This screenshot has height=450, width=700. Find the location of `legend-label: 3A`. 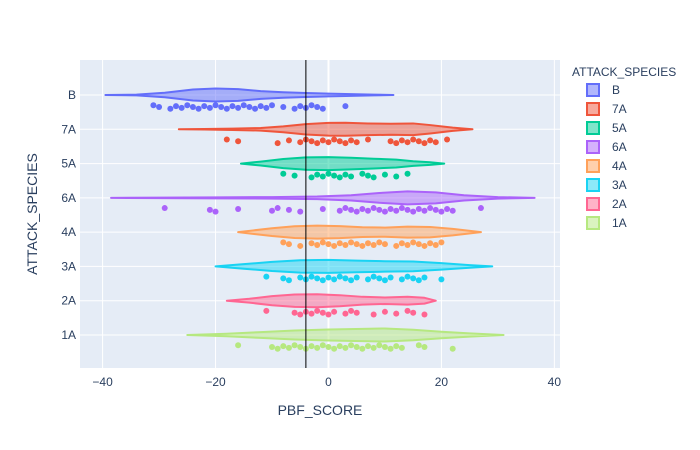

legend-label: 3A is located at coordinates (619, 185).